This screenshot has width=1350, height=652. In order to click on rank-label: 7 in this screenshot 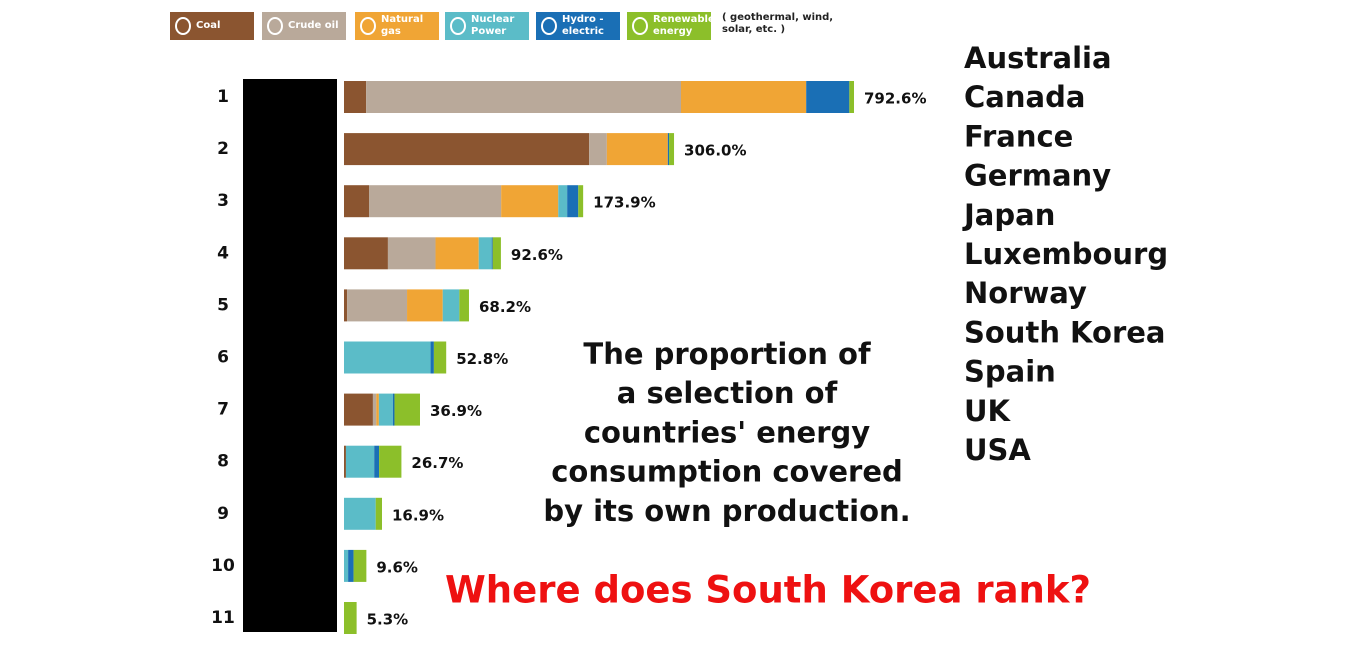, I will do `click(223, 410)`.